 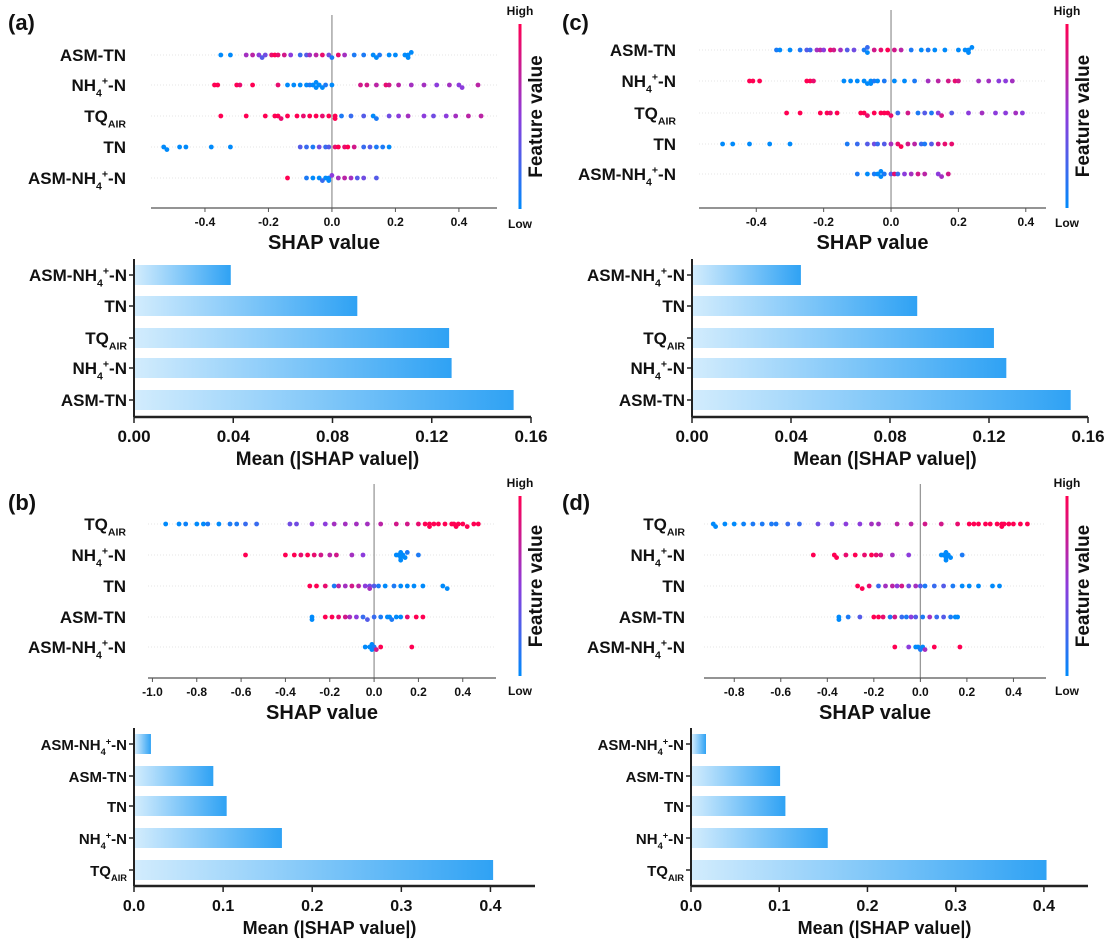 I want to click on feature-label: TN, so click(x=114, y=586).